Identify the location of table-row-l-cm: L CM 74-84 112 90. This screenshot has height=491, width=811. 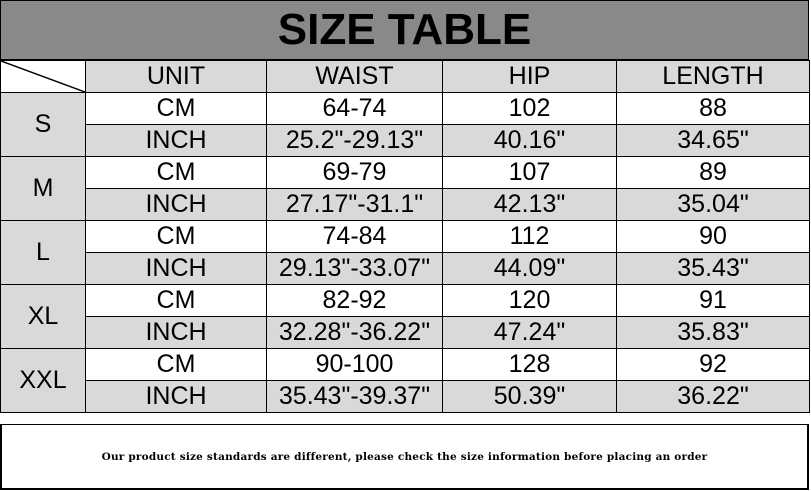
(405, 252).